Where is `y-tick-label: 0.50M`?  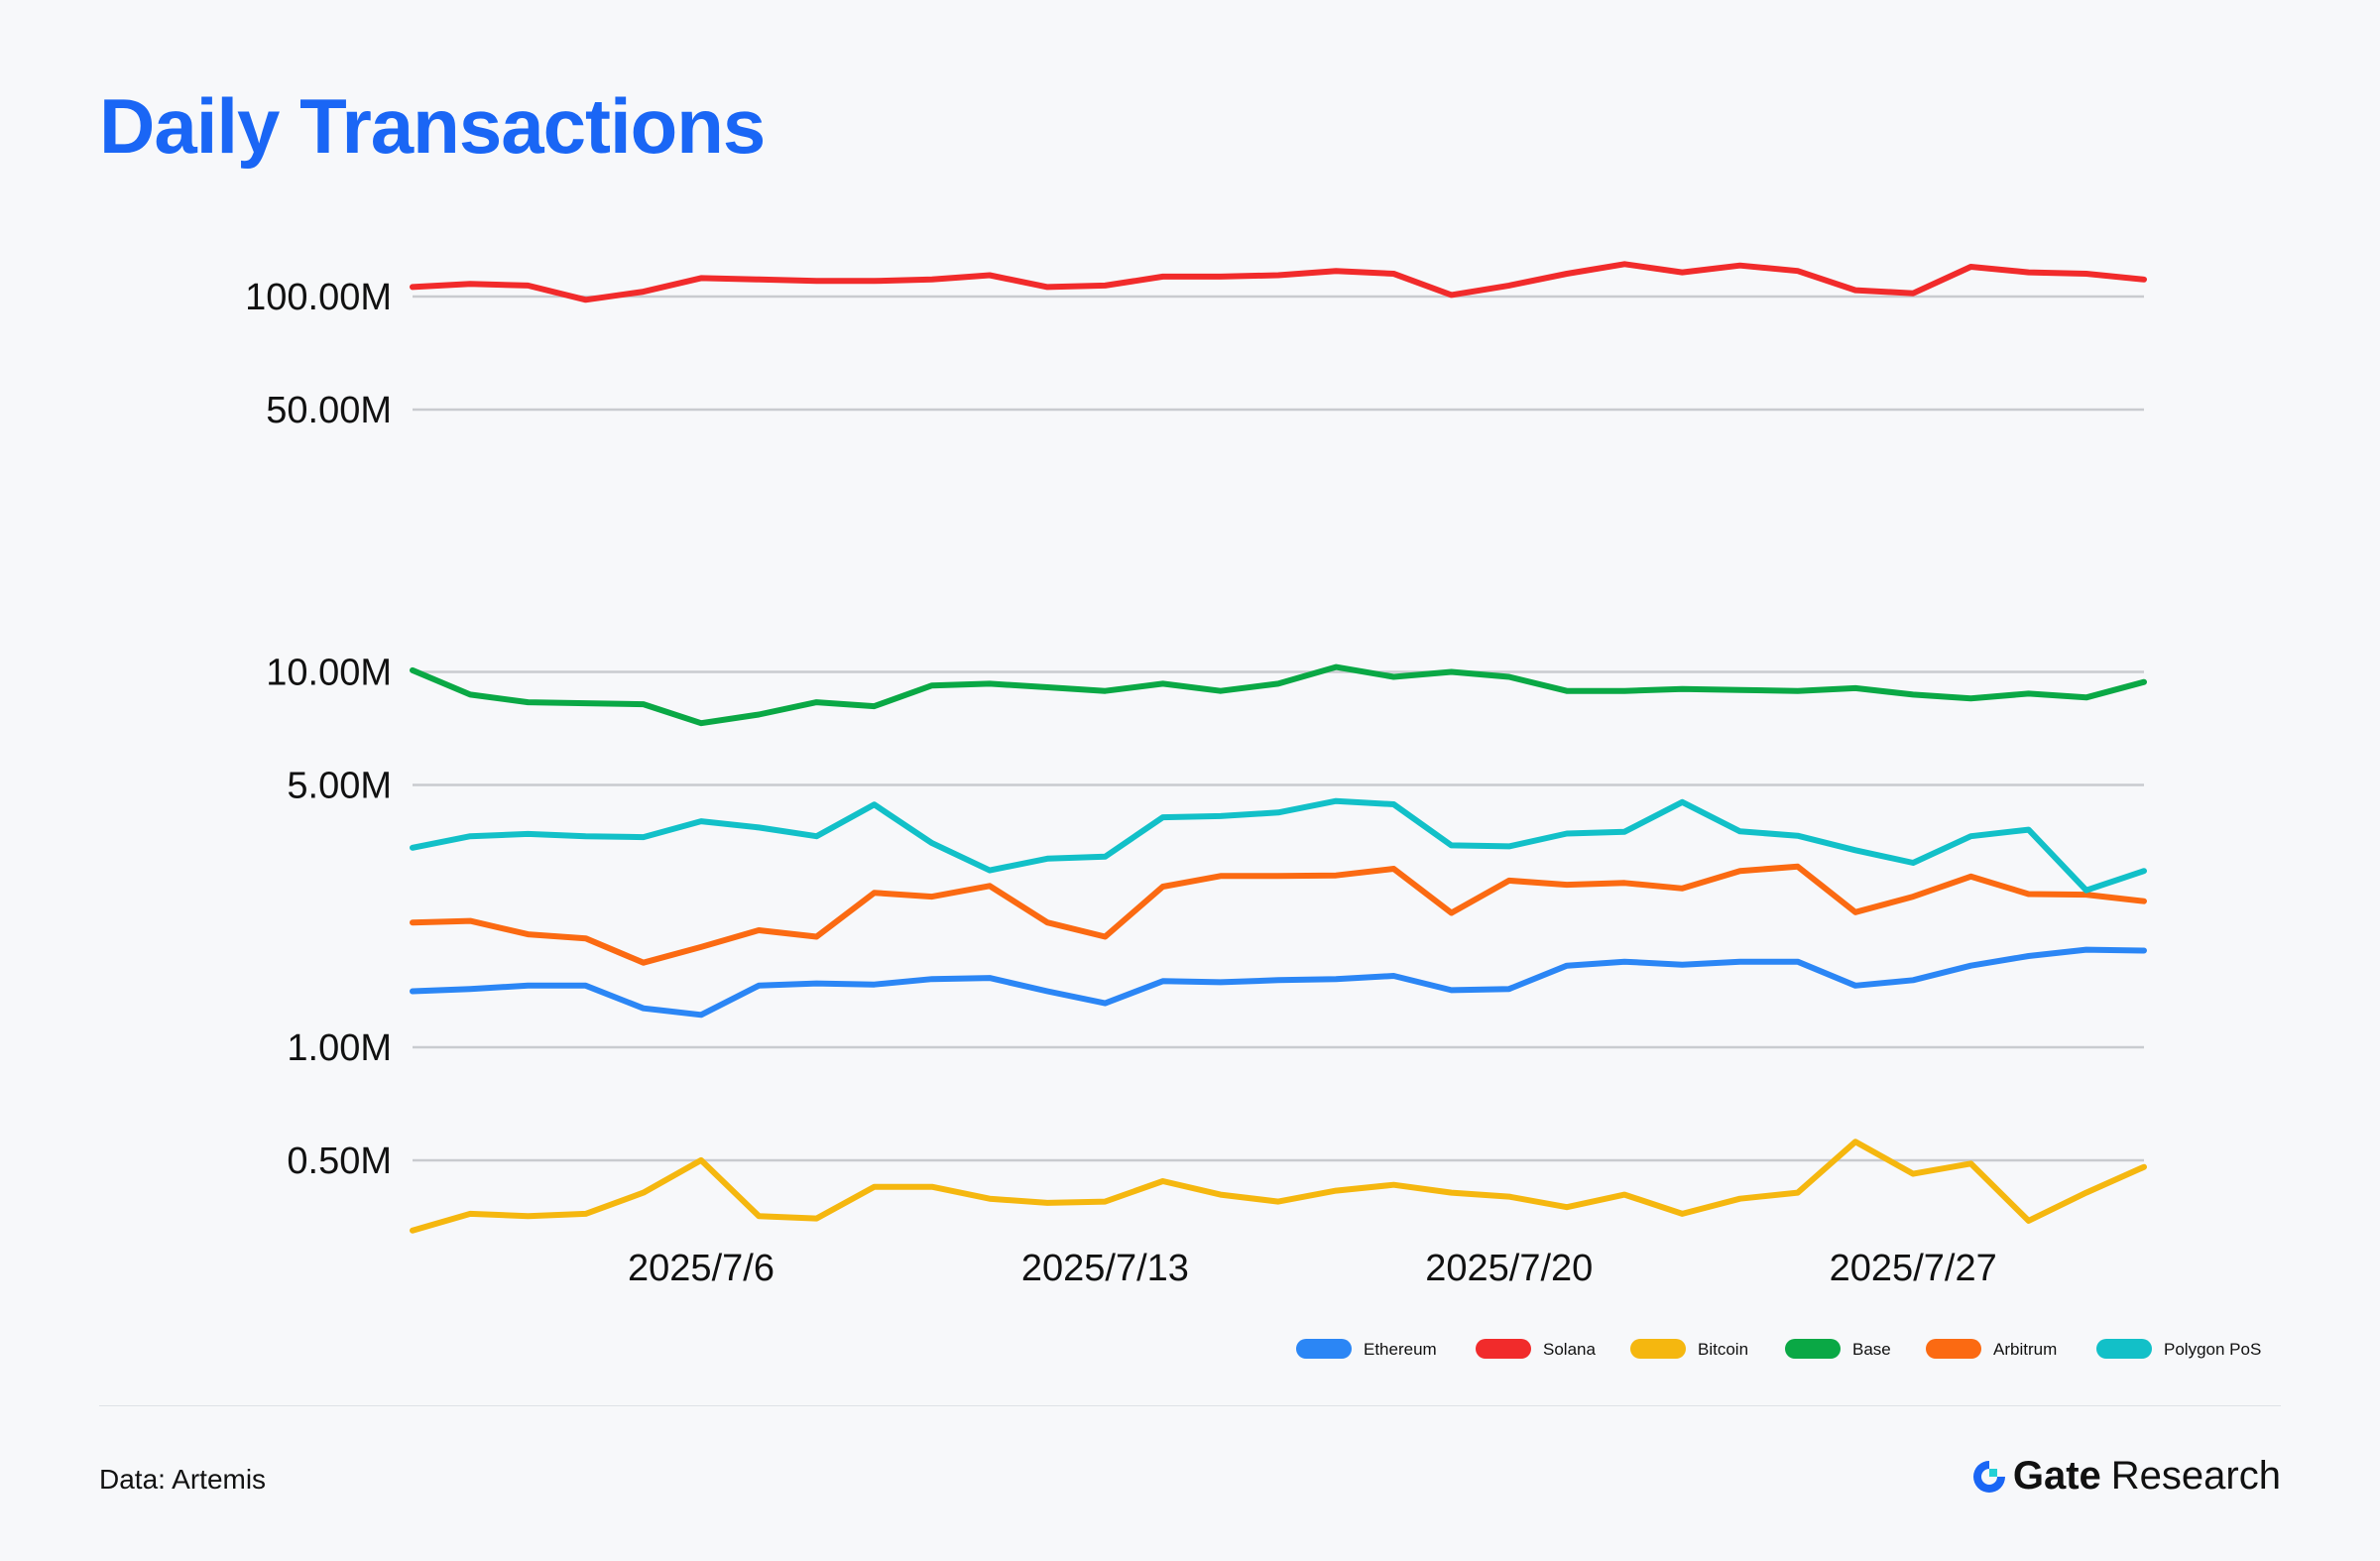
y-tick-label: 0.50M is located at coordinates (339, 1161).